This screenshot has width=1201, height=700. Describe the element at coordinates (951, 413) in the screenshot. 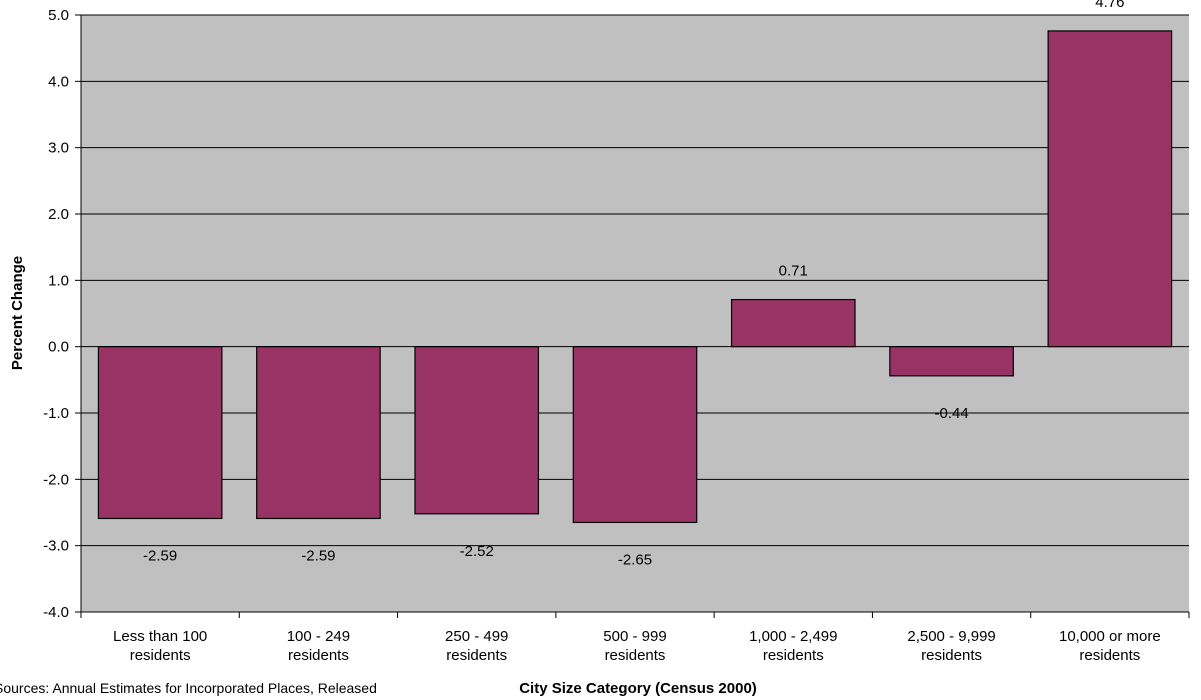

I see `data-label: -0.44` at that location.